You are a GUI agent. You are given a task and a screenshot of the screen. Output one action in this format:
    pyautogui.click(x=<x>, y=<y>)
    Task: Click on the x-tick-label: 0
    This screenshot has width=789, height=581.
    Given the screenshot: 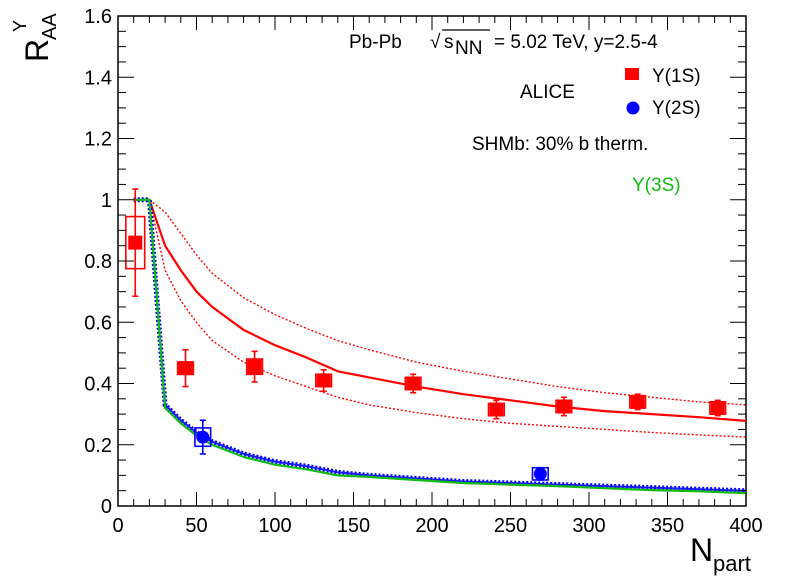 What is the action you would take?
    pyautogui.click(x=117, y=526)
    